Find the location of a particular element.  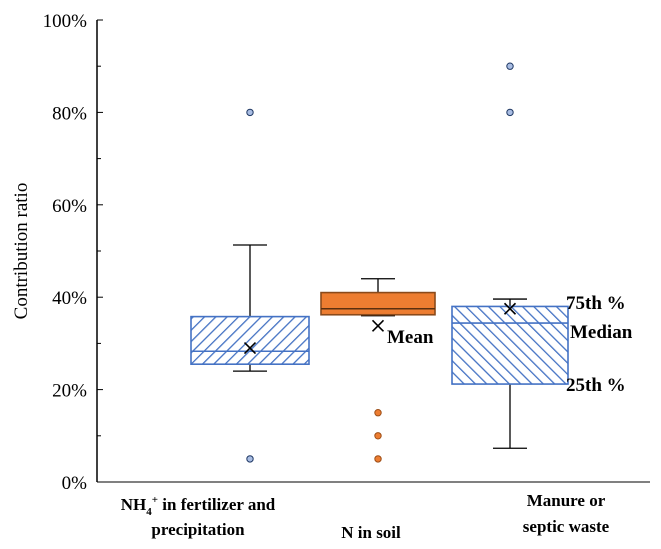

y-tick-label: 100% is located at coordinates (65, 21).